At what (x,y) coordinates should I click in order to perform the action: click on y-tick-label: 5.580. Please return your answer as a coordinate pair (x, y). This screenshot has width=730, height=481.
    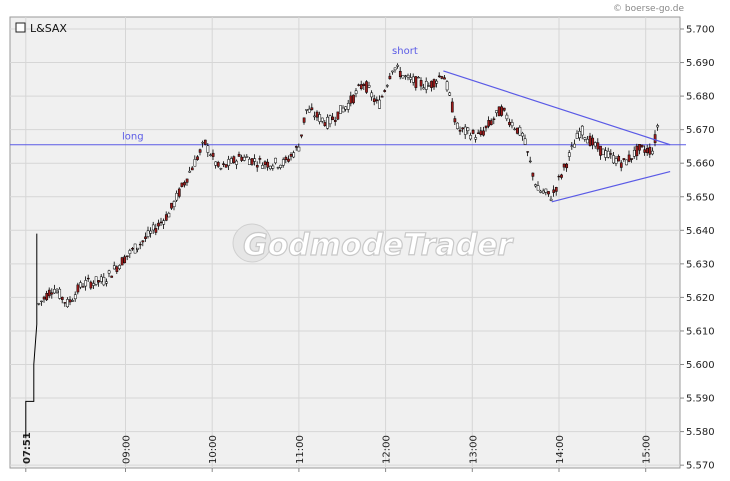
    Looking at the image, I should click on (700, 432).